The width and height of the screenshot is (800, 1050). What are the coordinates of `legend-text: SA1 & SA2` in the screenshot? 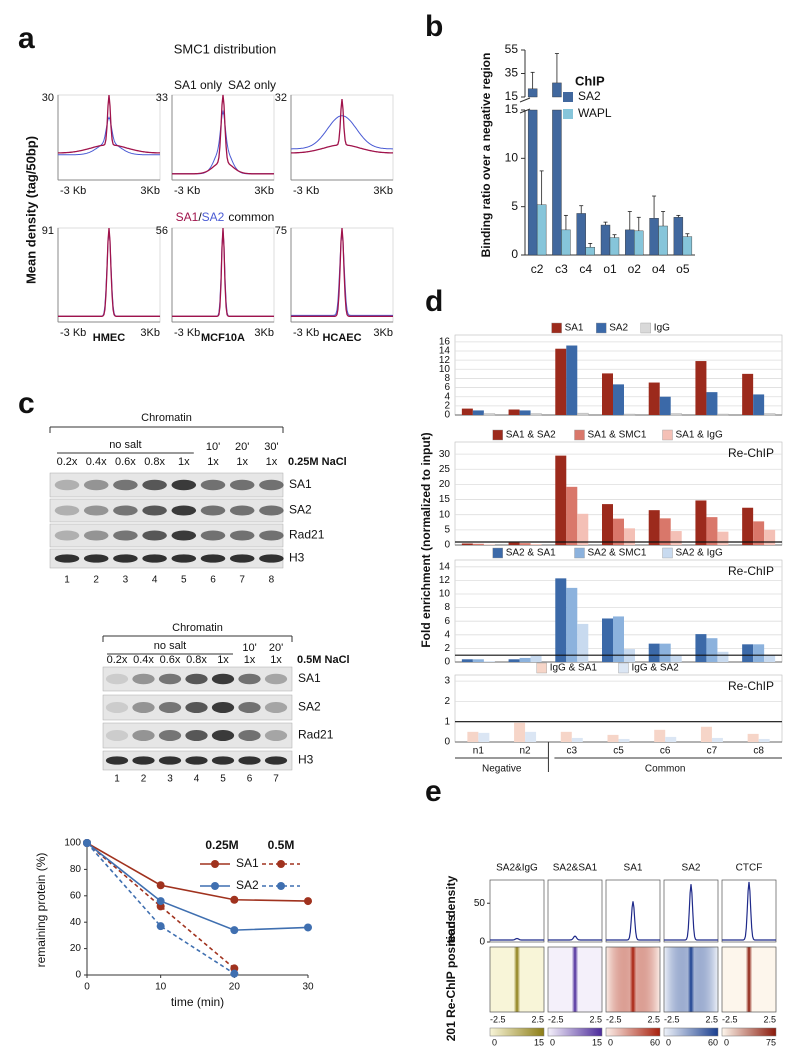 It's located at (531, 435).